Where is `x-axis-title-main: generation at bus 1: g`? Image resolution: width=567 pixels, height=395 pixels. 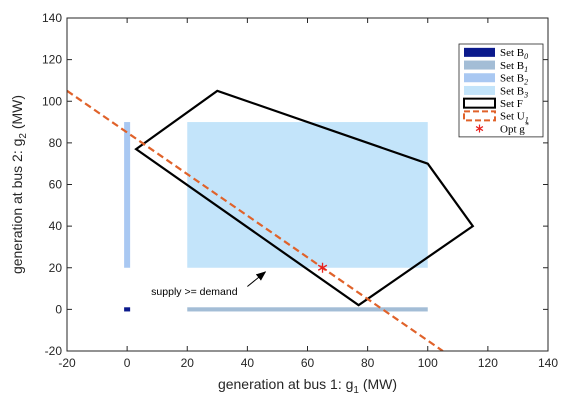
x-axis-title-main: generation at bus 1: g is located at coordinates (285, 384).